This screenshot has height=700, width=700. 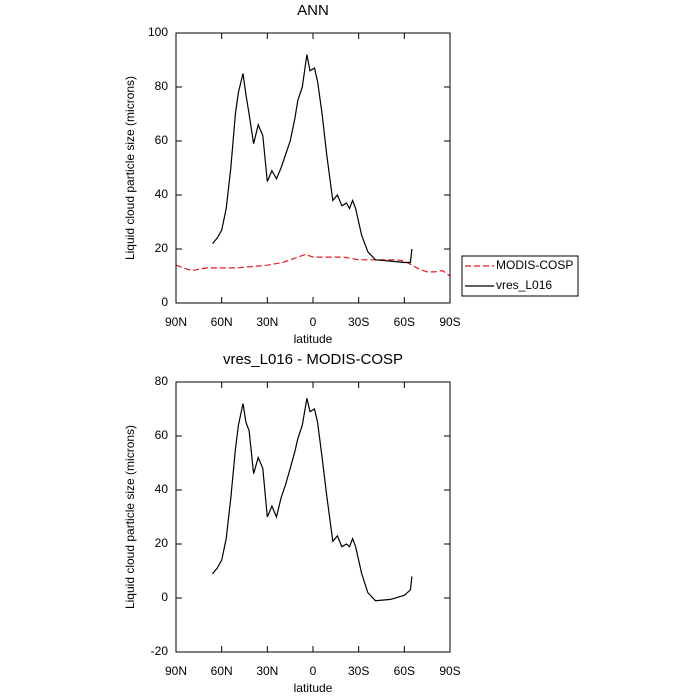 I want to click on legend-label: vres_L016, so click(x=524, y=285).